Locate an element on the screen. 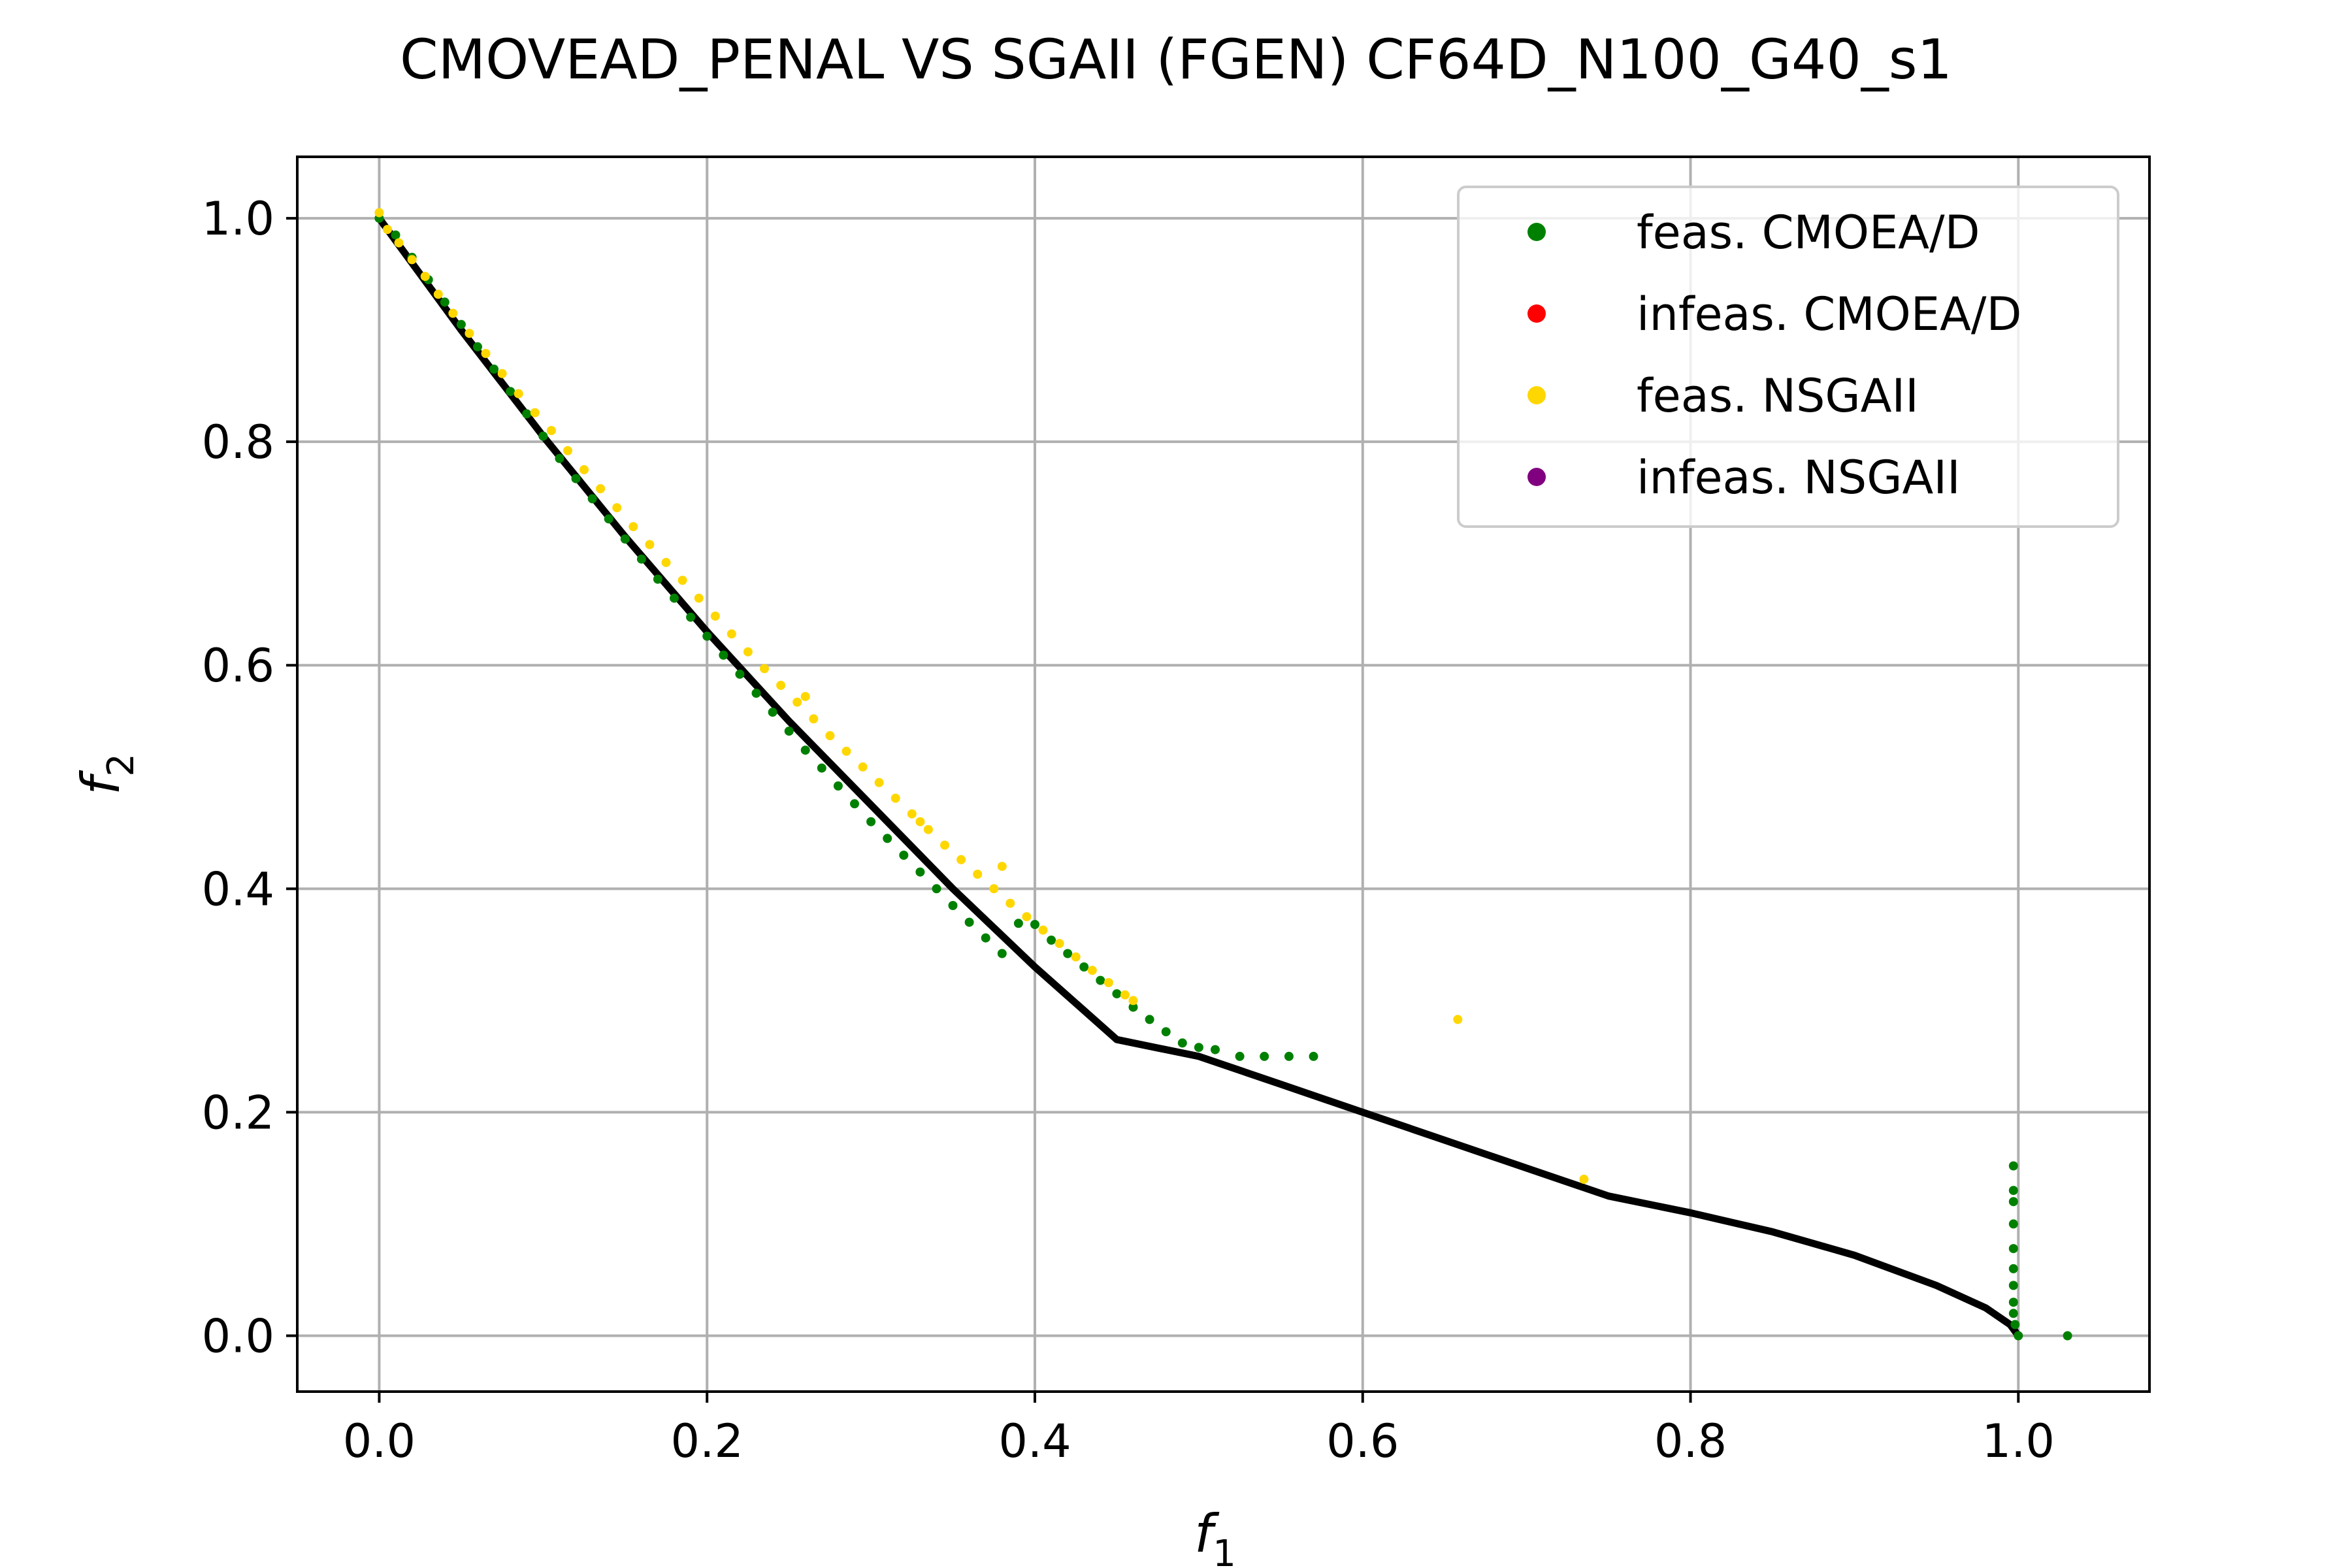 The width and height of the screenshot is (2352, 1568). x-tick-label: 0.8 is located at coordinates (1690, 1441).